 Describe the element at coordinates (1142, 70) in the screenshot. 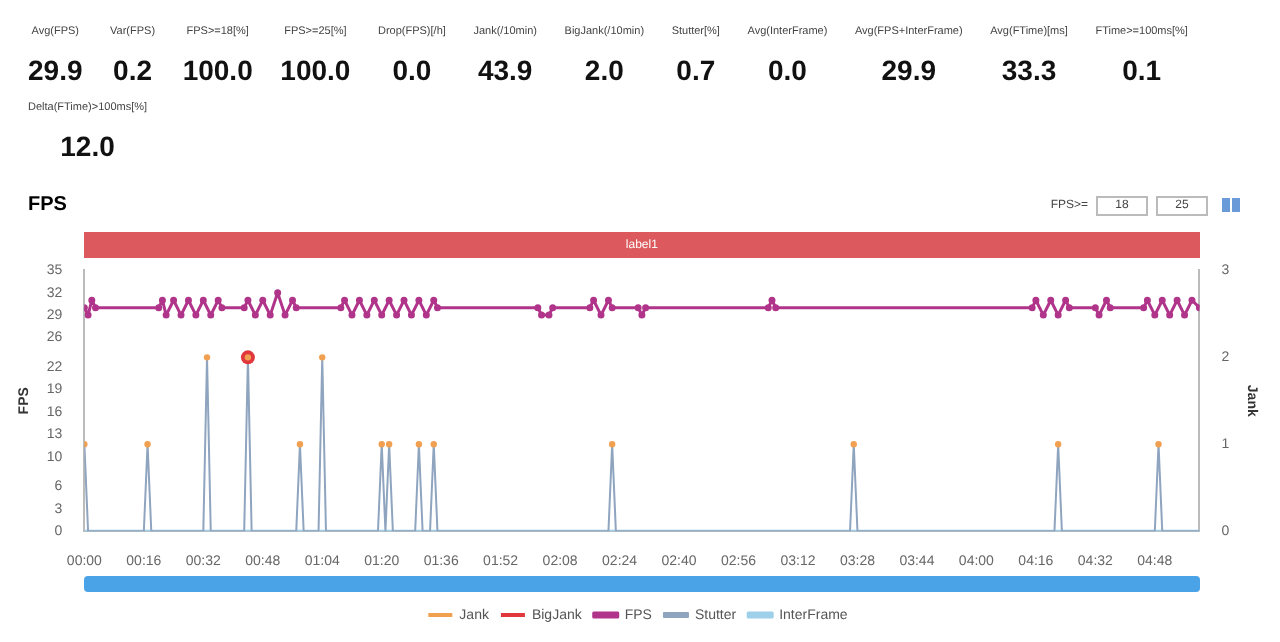

I see `data-label: 0.1` at that location.